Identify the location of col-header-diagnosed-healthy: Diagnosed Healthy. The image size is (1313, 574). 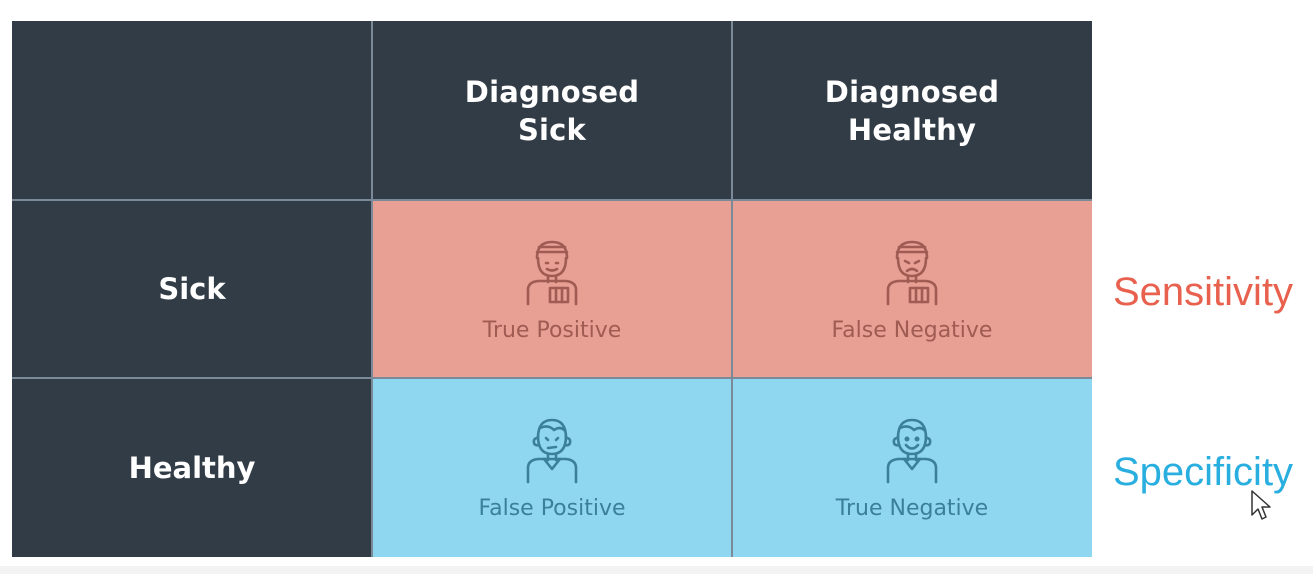
(912, 110).